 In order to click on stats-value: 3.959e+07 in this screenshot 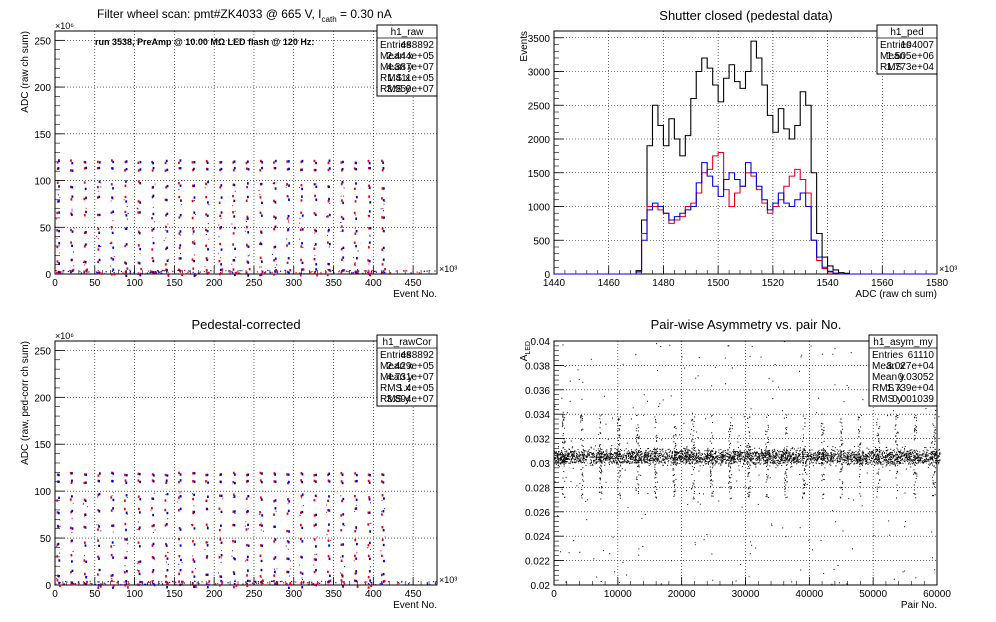, I will do `click(410, 89)`.